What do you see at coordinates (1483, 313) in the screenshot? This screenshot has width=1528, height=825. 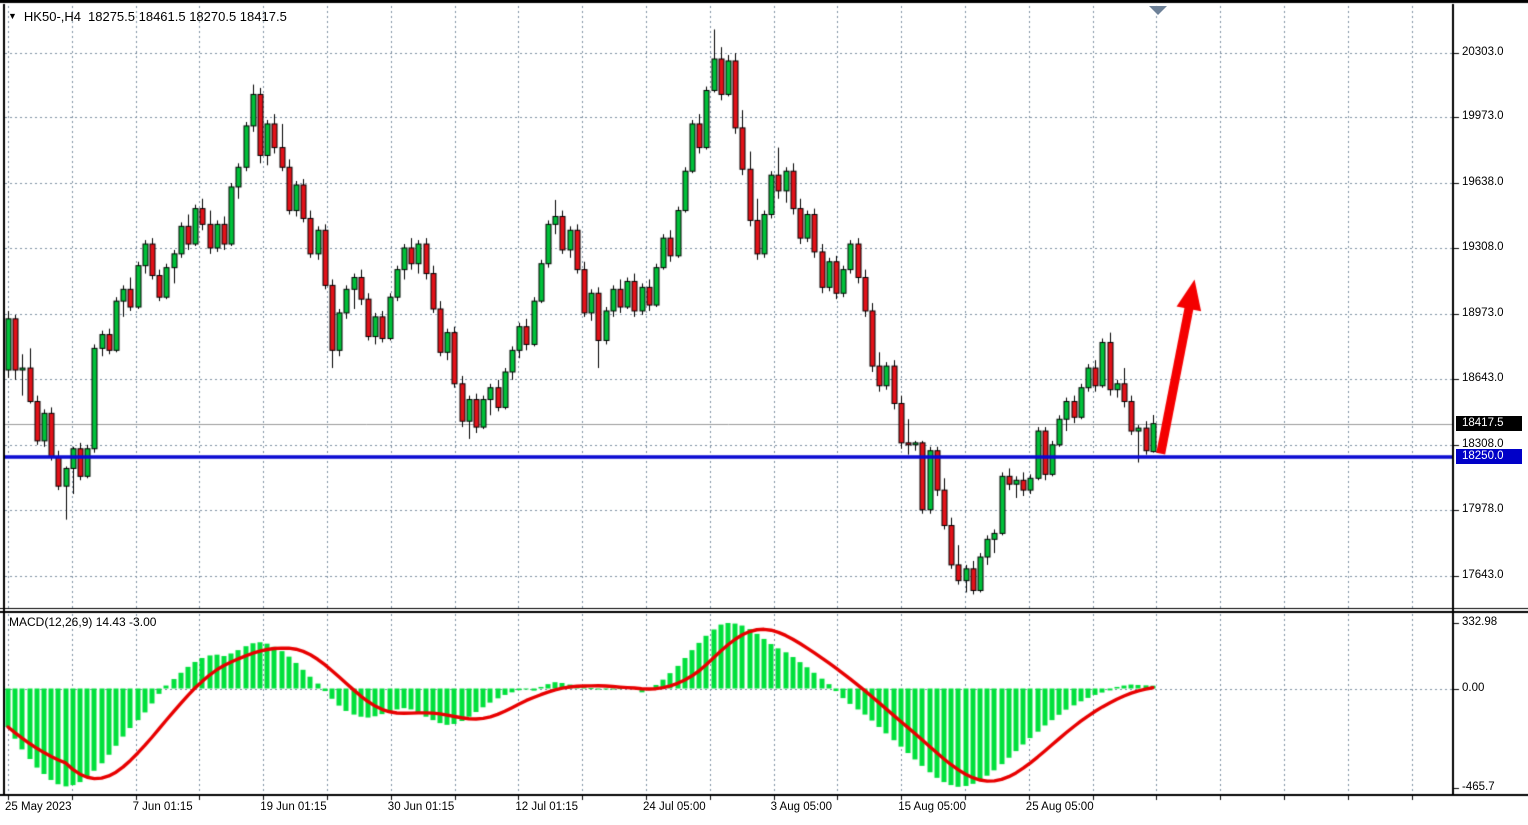 I see `price-axis-label: 18973.0` at bounding box center [1483, 313].